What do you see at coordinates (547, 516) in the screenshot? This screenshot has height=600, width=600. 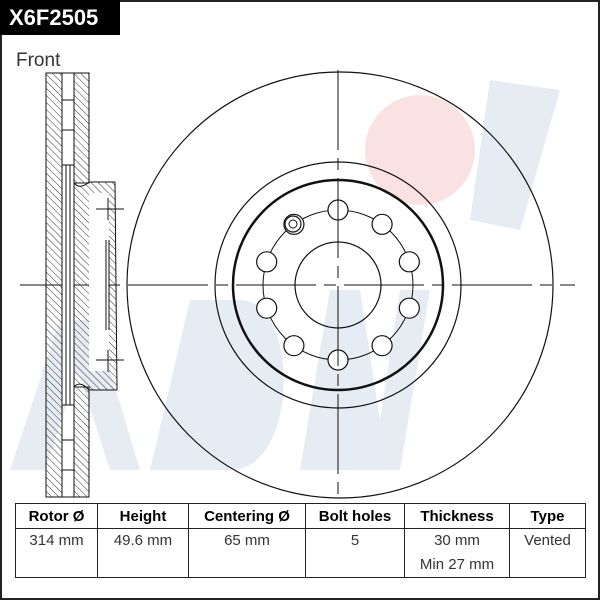 I see `header-type: Type` at bounding box center [547, 516].